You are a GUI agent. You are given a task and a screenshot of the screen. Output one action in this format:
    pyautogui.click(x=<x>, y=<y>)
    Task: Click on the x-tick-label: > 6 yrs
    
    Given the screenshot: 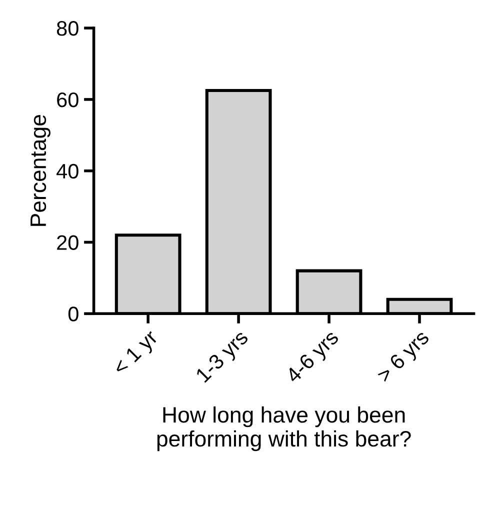 What is the action you would take?
    pyautogui.click(x=404, y=357)
    